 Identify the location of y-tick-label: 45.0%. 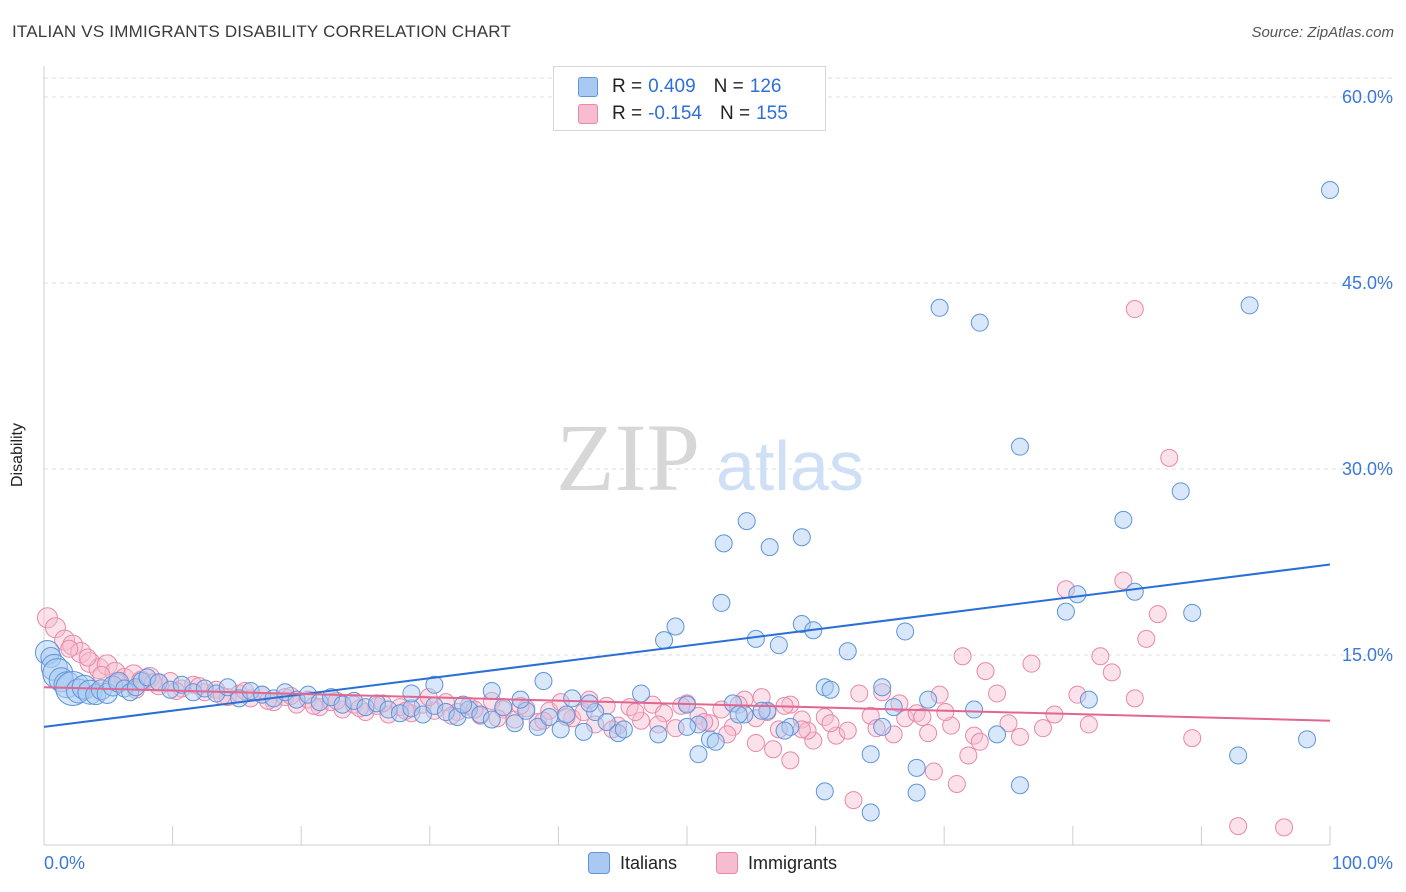
(1367, 283).